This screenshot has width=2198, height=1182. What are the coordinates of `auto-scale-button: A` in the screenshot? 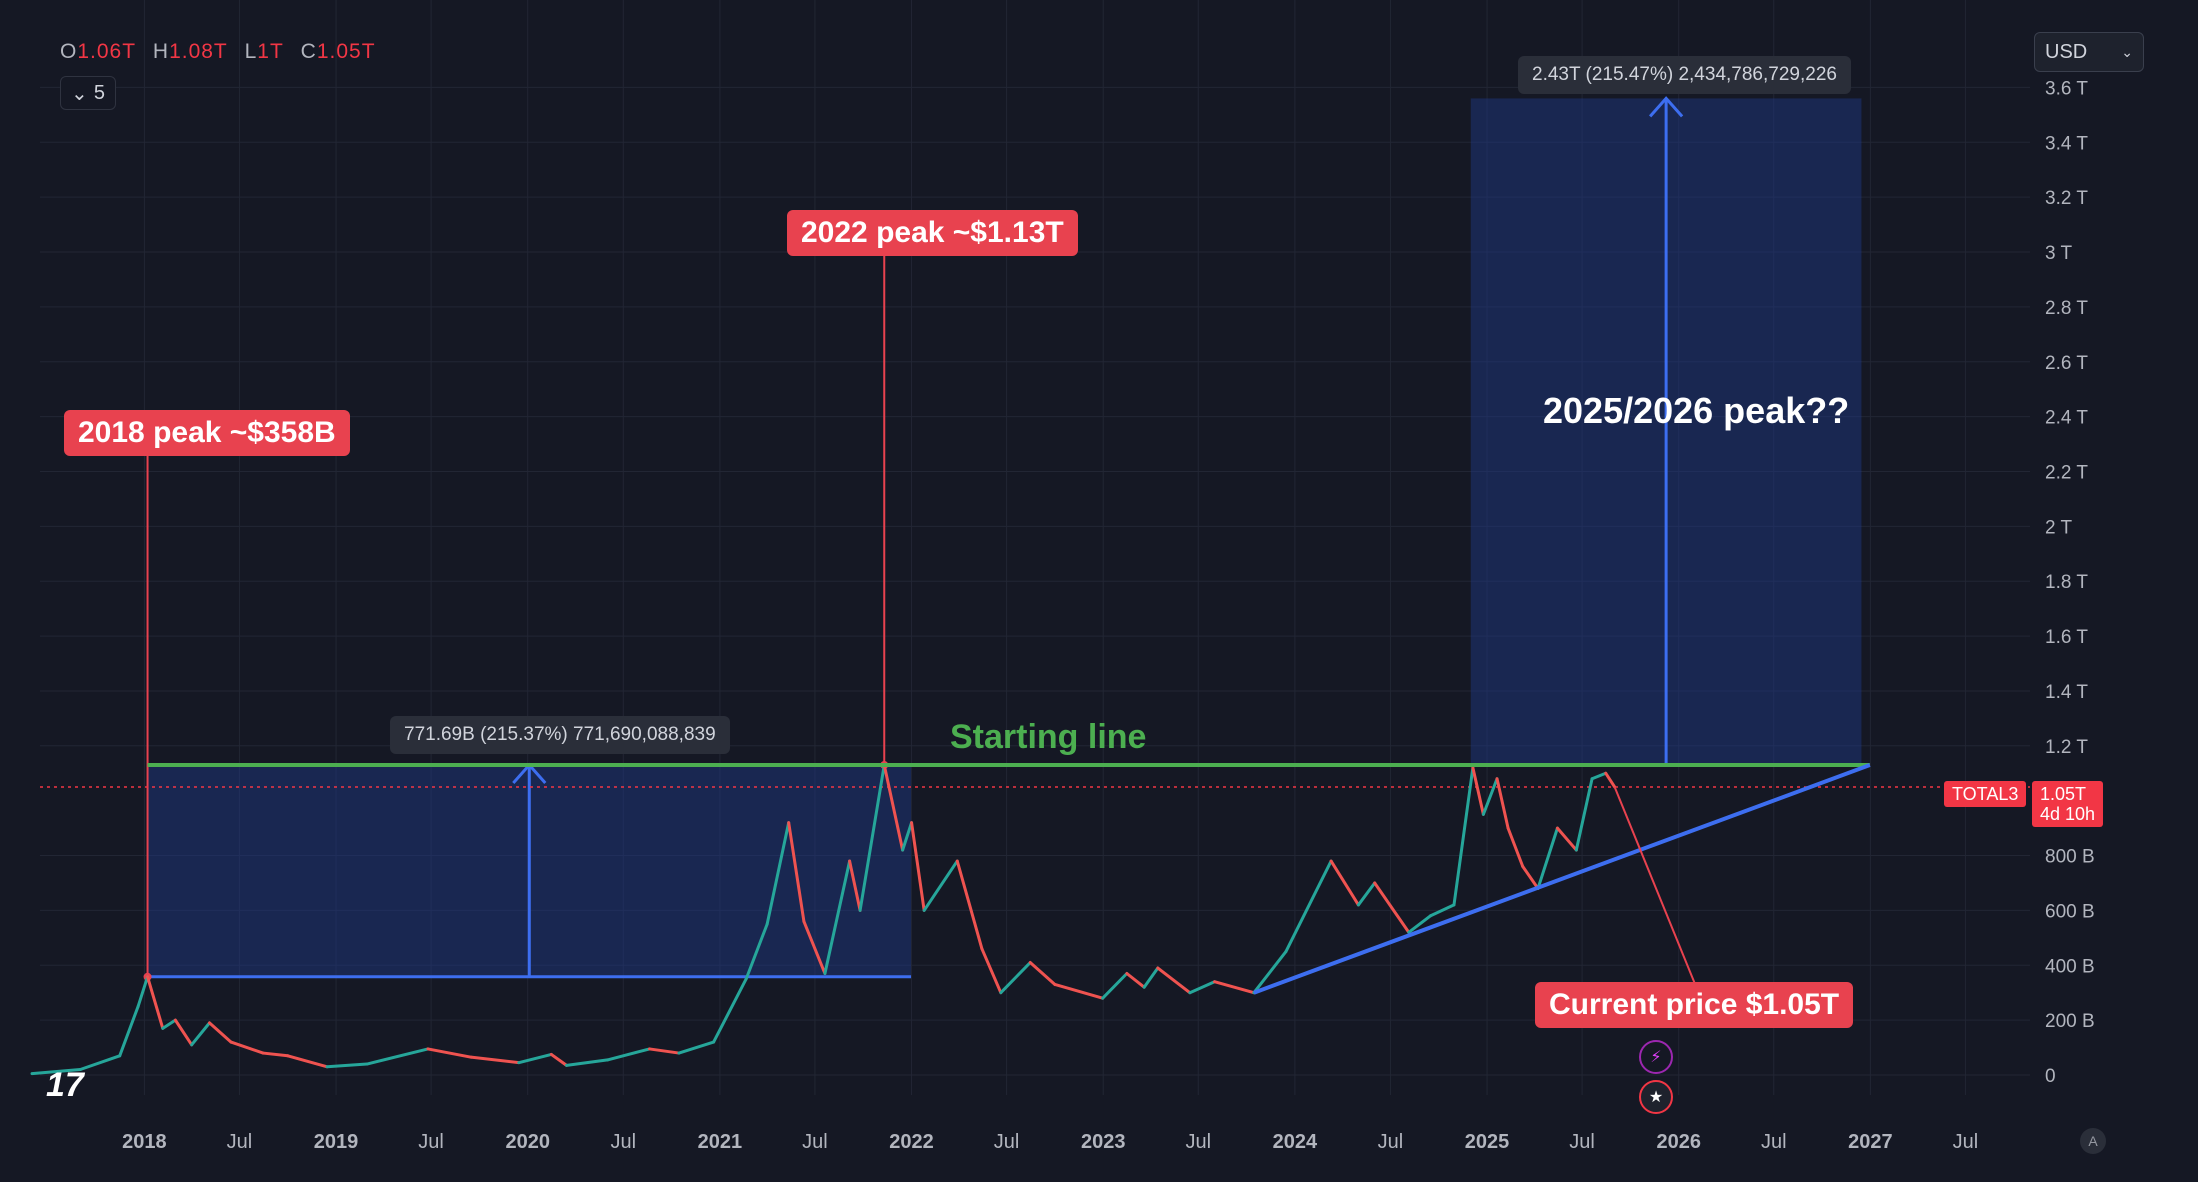 It's located at (2093, 1141).